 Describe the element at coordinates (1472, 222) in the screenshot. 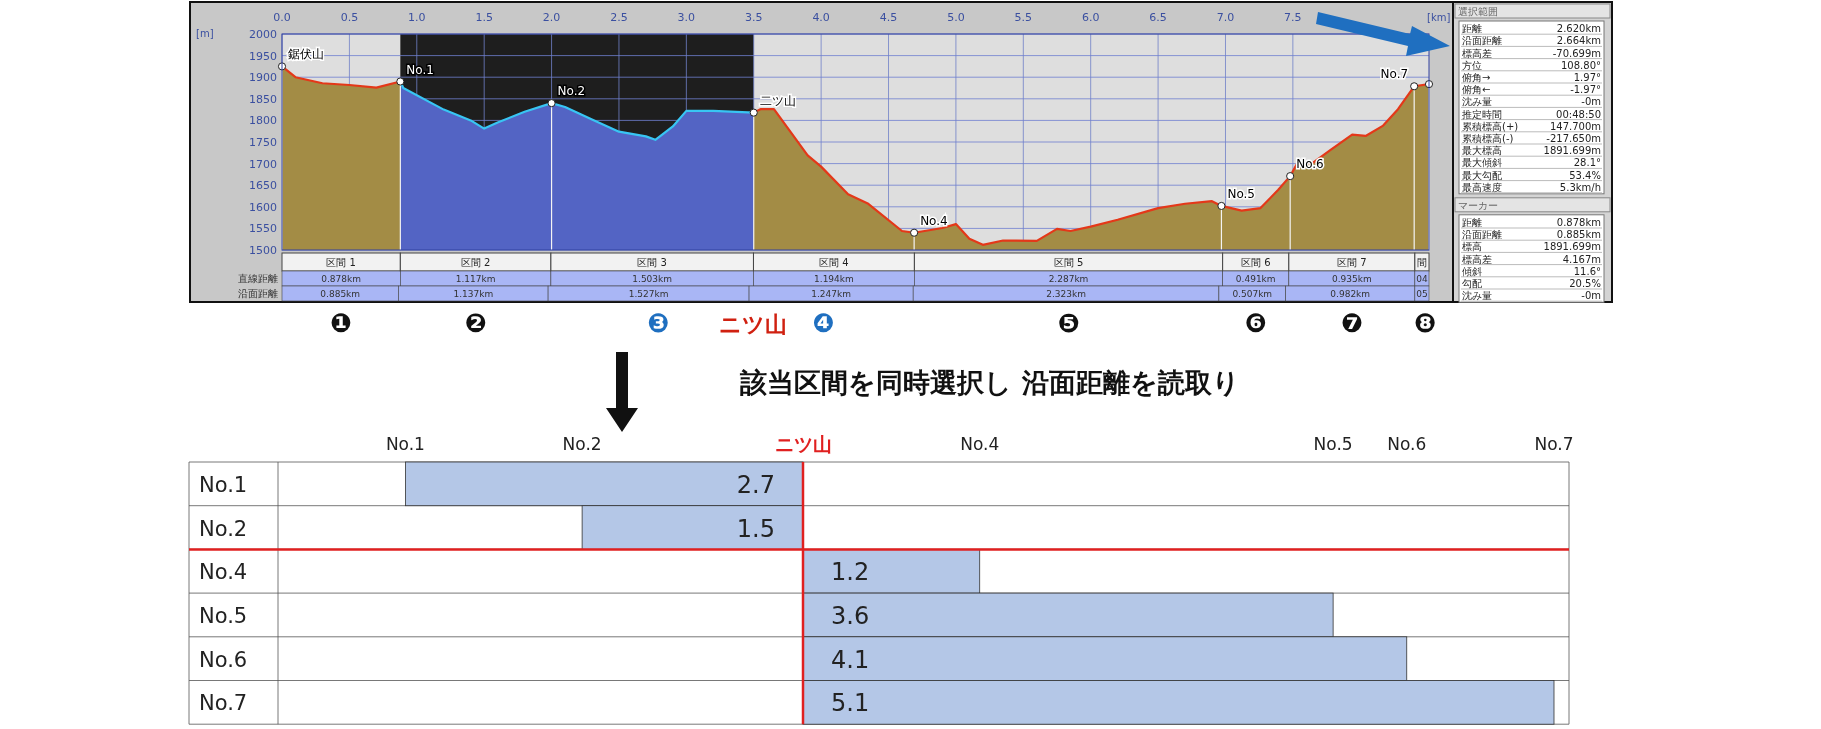

I see `category-label: 距離` at that location.